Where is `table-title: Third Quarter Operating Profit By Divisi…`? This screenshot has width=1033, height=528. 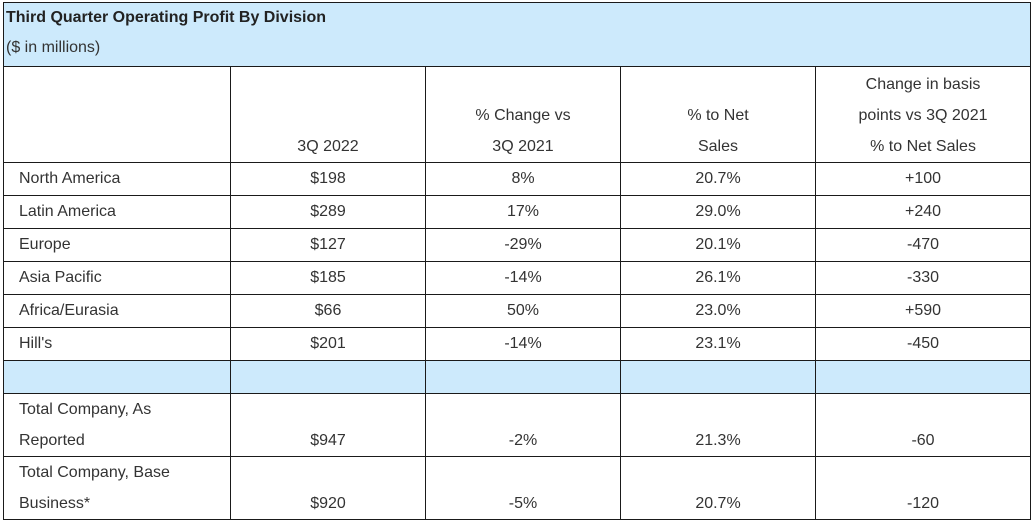 table-title: Third Quarter Operating Profit By Divisi… is located at coordinates (166, 17).